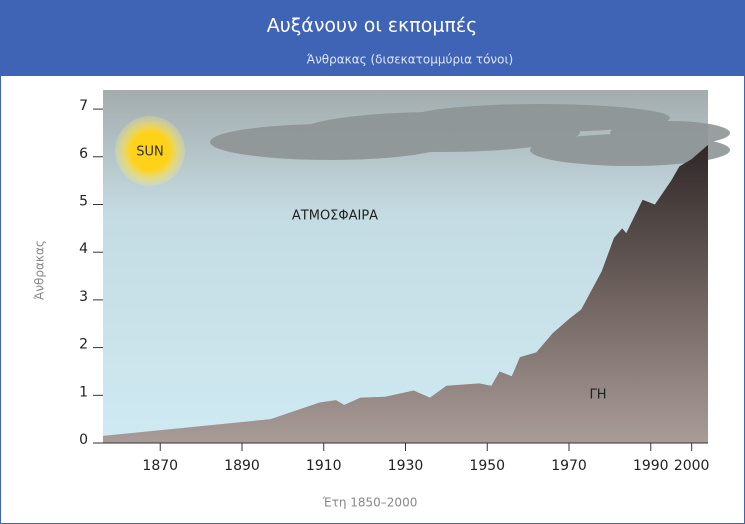 The width and height of the screenshot is (745, 524). I want to click on y-tick-label: 0, so click(83, 440).